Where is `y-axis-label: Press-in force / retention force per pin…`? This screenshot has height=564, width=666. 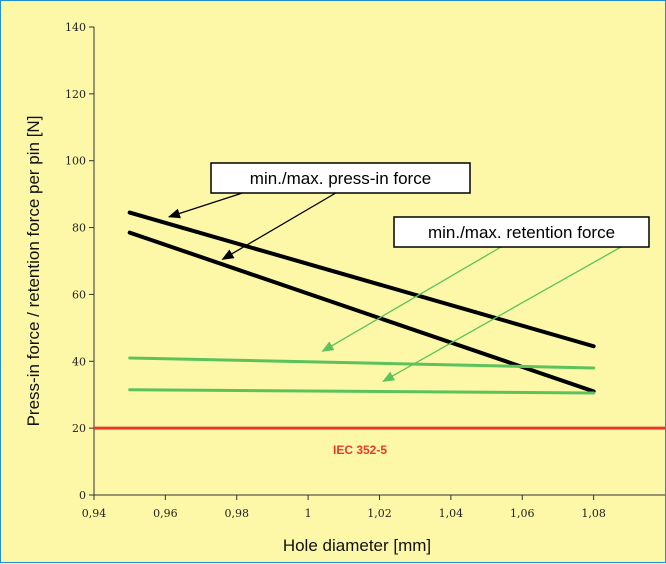
y-axis-label: Press-in force / retention force per pin… is located at coordinates (33, 271).